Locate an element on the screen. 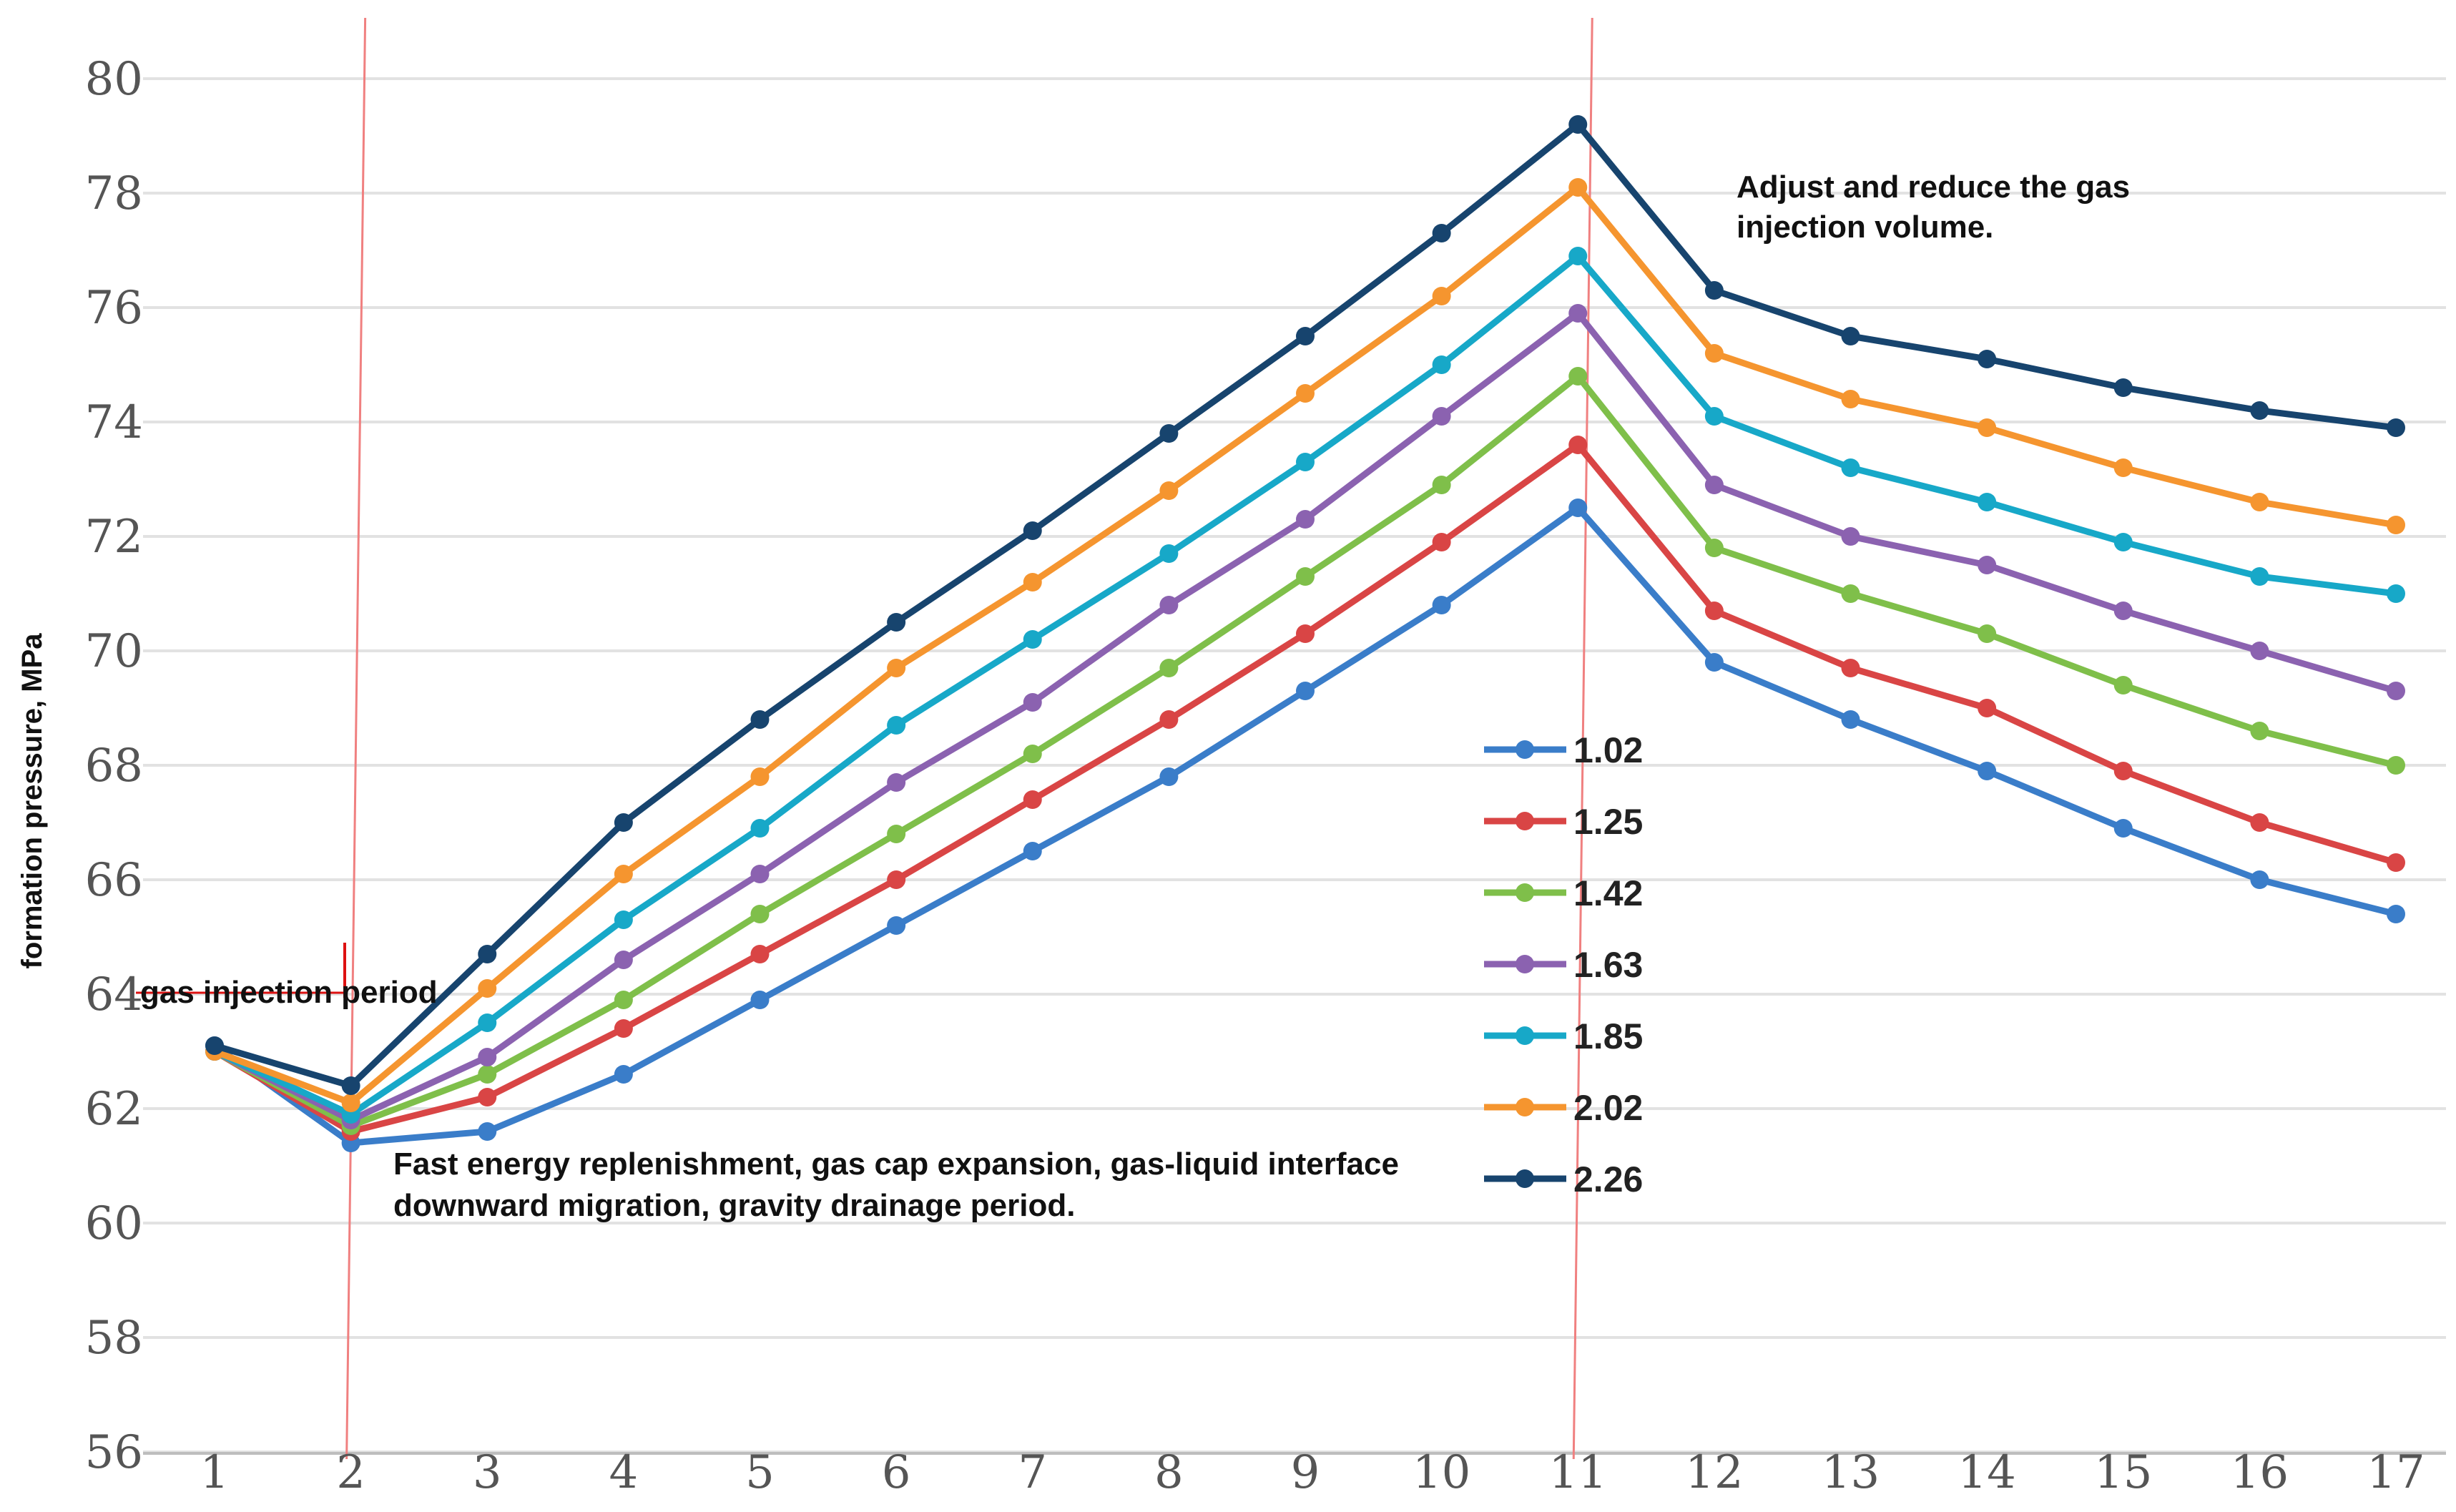 The width and height of the screenshot is (2456, 1512). x-tick-label: 16 is located at coordinates (2260, 1472).